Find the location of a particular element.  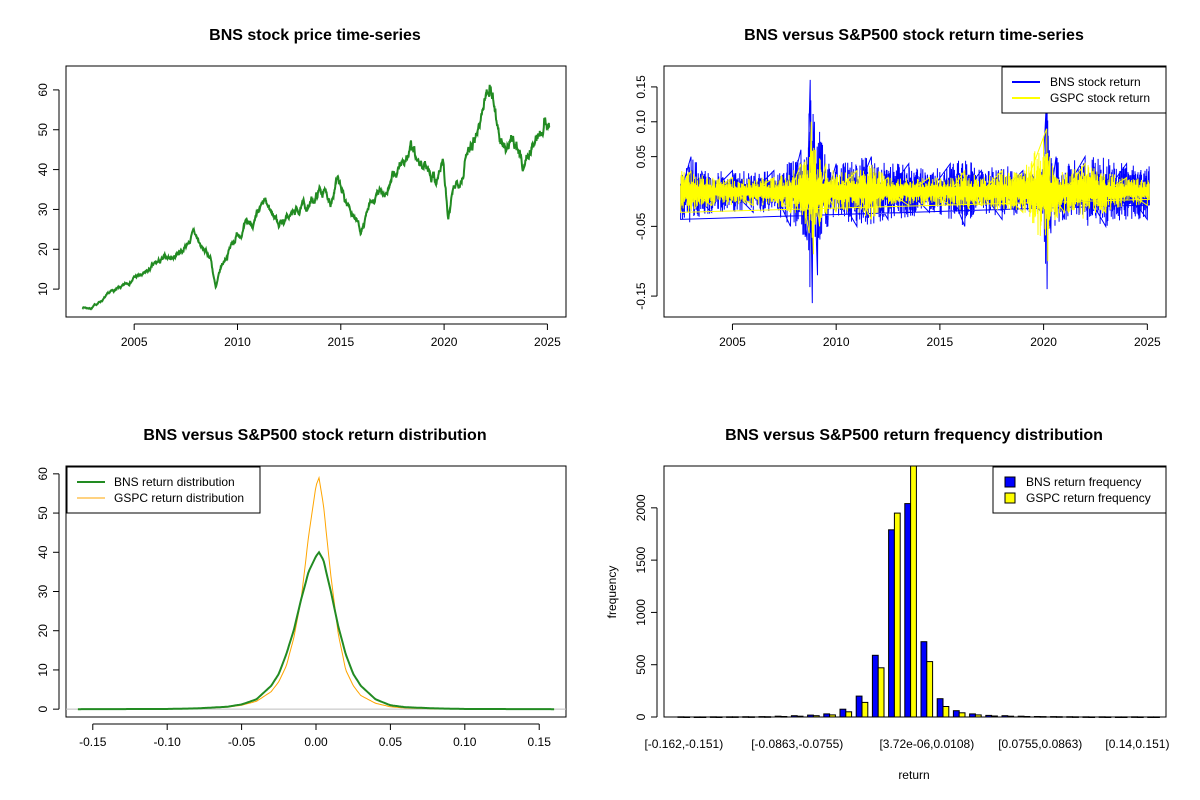

y-tick-label: 60 is located at coordinates (43, 90).